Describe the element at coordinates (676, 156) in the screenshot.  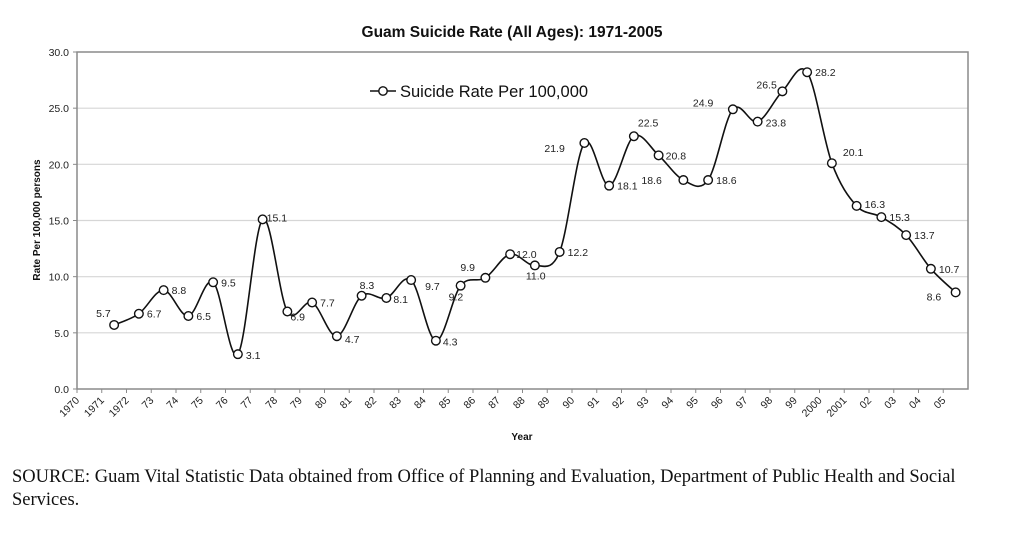
I see `data-label: 20.8` at that location.